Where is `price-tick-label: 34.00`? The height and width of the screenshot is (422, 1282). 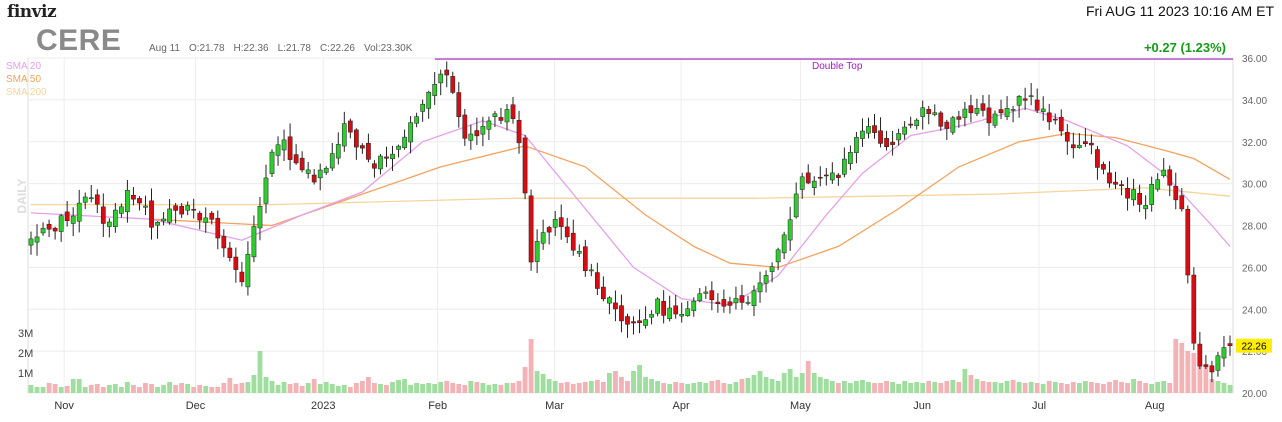 price-tick-label: 34.00 is located at coordinates (1254, 101).